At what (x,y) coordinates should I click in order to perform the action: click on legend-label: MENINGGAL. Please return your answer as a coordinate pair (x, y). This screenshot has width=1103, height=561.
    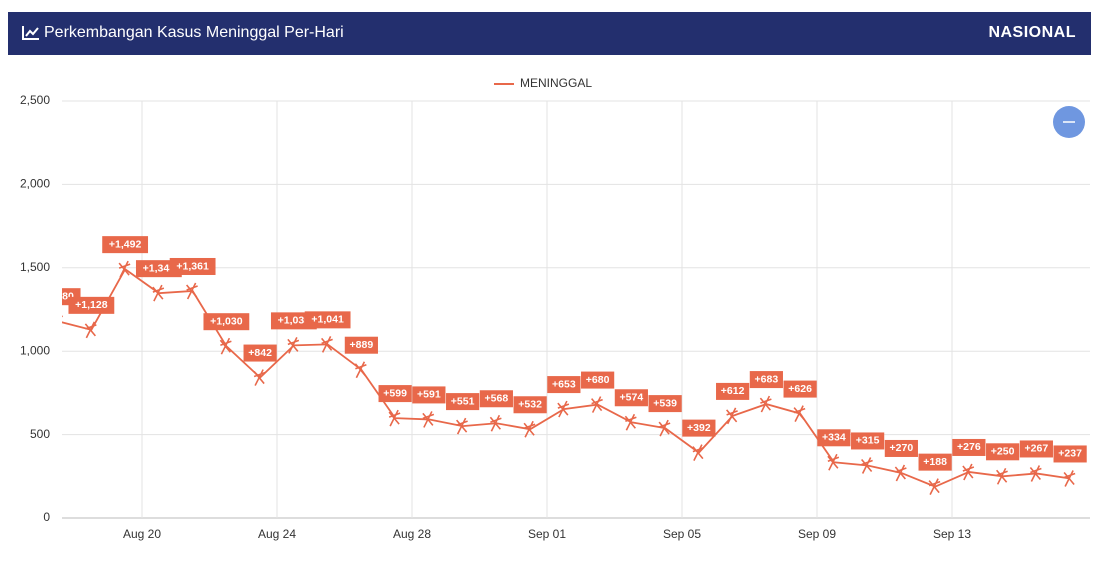
    Looking at the image, I should click on (556, 83).